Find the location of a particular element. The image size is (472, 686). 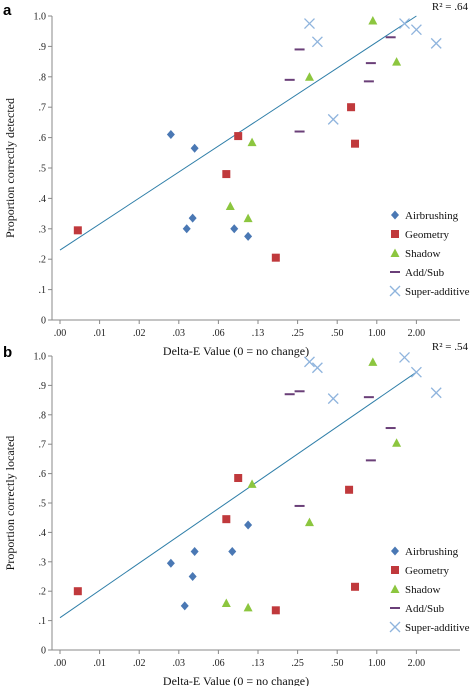

series-airbrushing is located at coordinates (209, 565).